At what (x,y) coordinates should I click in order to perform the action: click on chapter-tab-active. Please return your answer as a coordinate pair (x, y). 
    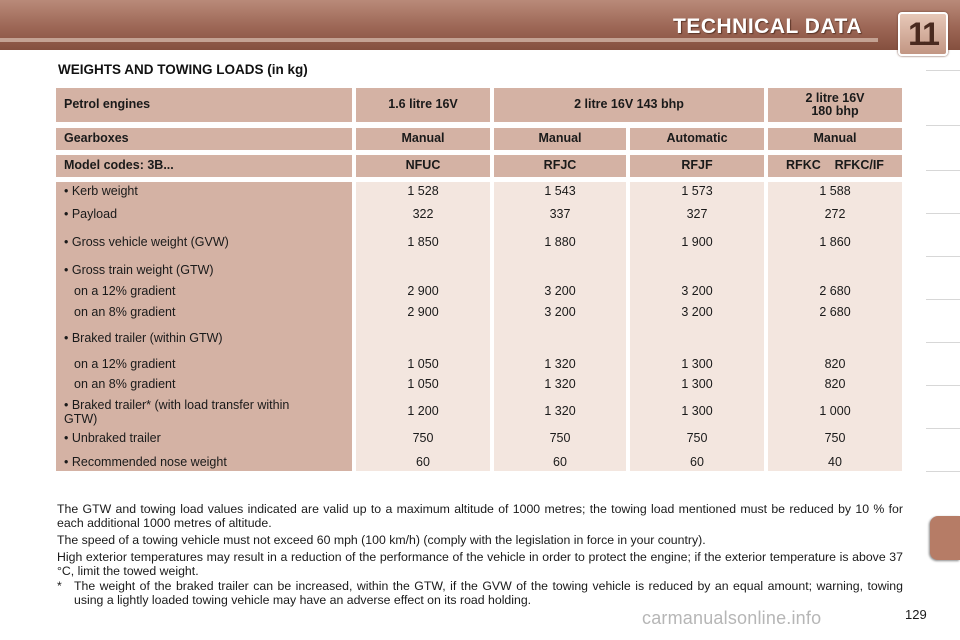
    Looking at the image, I should click on (945, 538).